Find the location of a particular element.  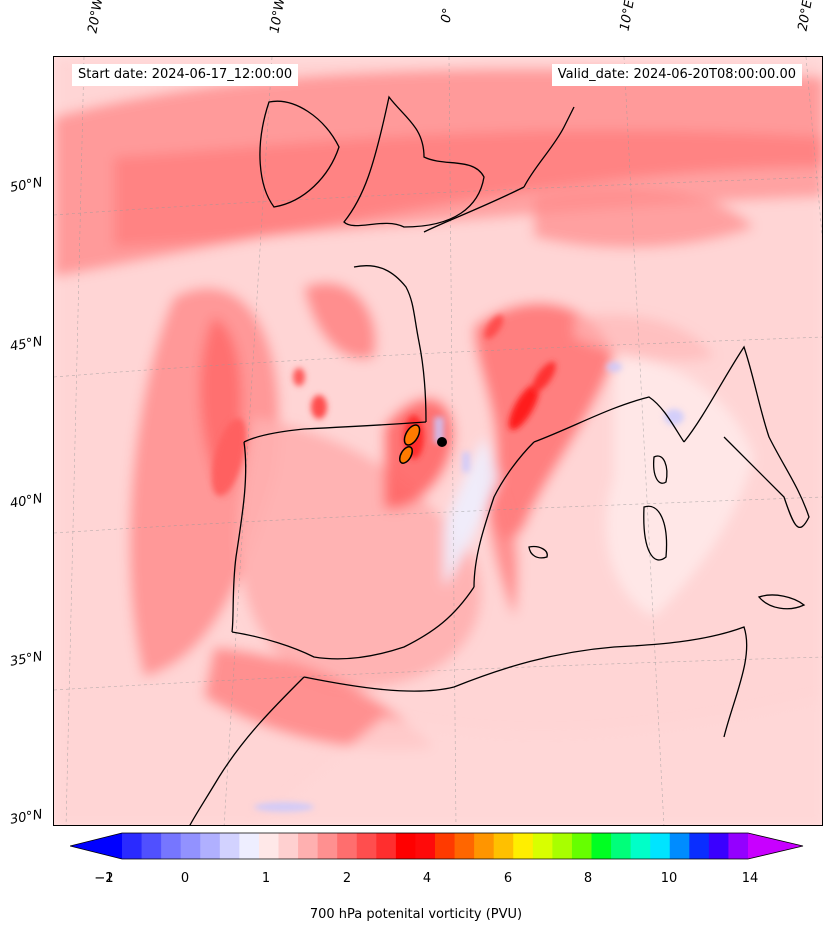

lat-label-40n: 40°N is located at coordinates (26, 501).